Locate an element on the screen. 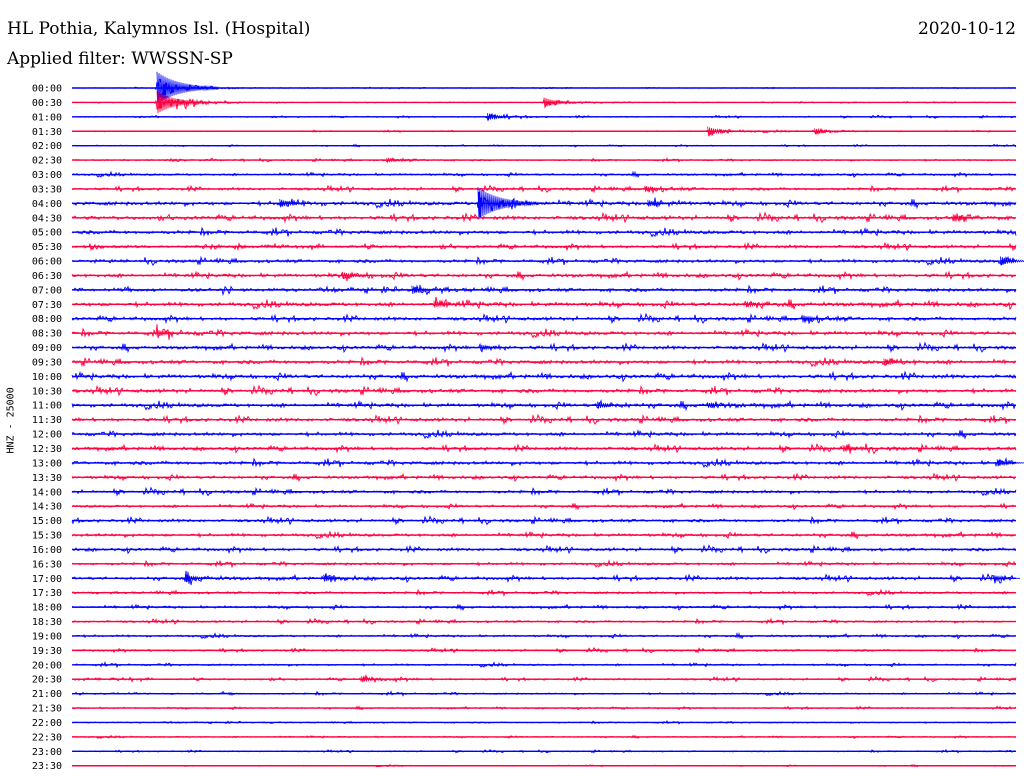 The height and width of the screenshot is (780, 1024). row-time-label: 15:30 is located at coordinates (47, 536).